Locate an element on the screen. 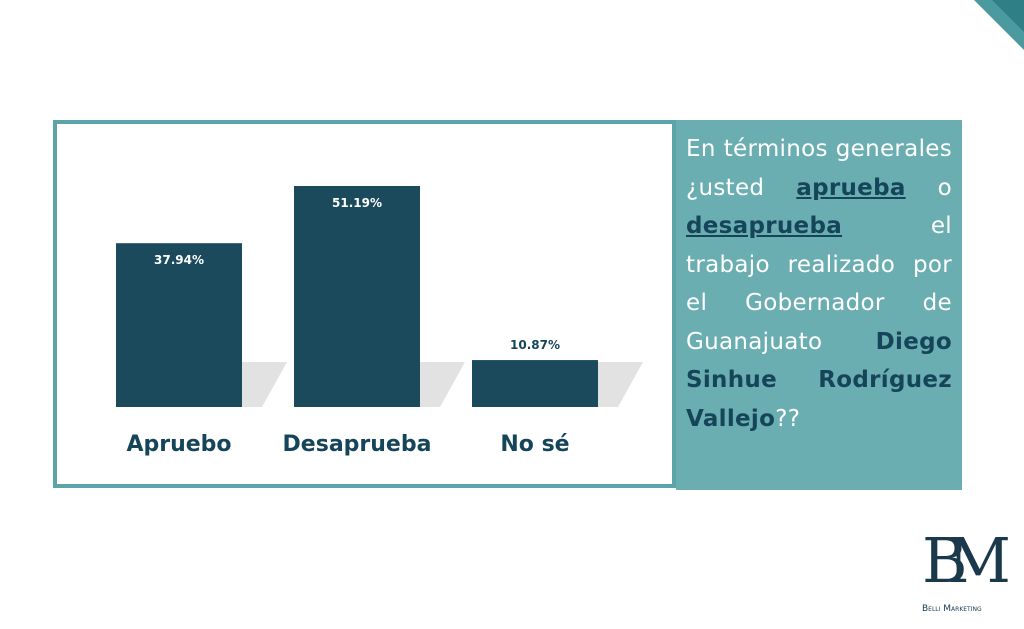 This screenshot has width=1024, height=629. category-label: Desaprueba is located at coordinates (357, 444).